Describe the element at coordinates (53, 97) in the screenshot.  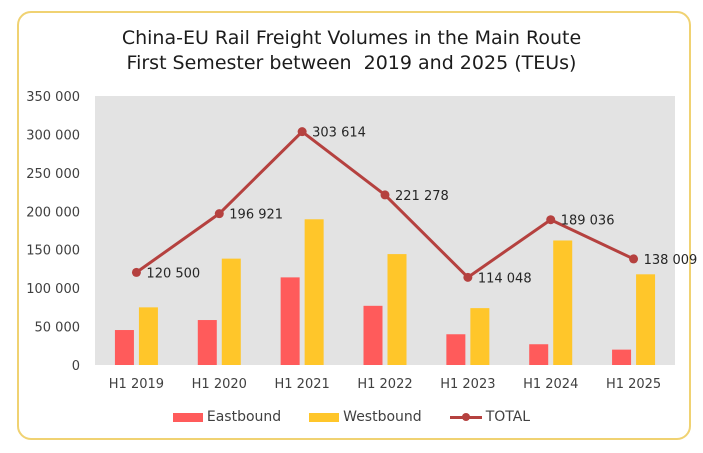
I see `y-tick-label: 350 000` at that location.